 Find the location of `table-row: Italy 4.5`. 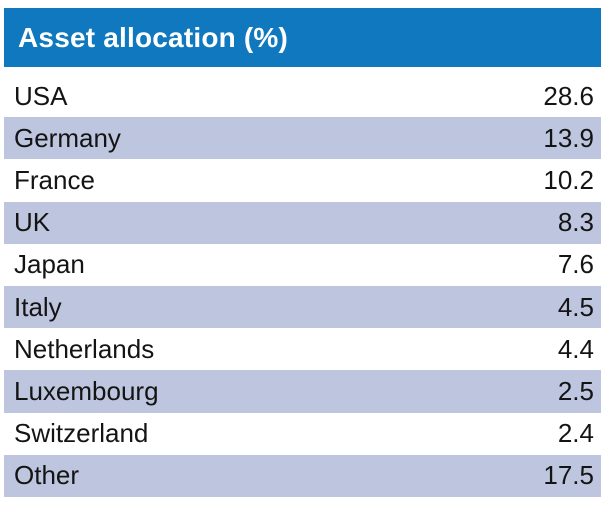

table-row: Italy 4.5 is located at coordinates (302, 307).